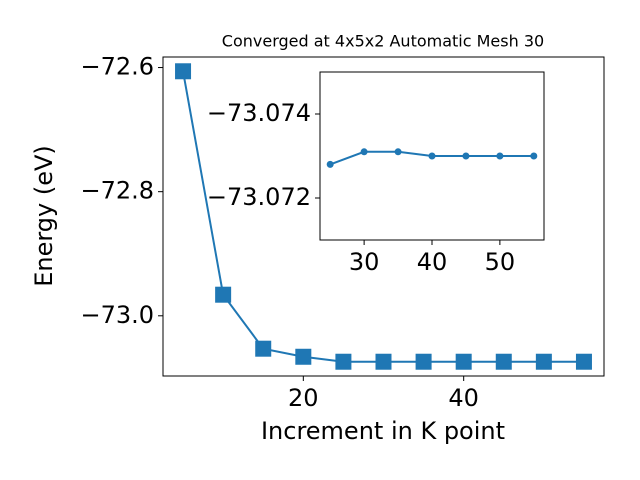 This screenshot has width=640, height=480. I want to click on y-tick-label: −73.0, so click(117, 315).